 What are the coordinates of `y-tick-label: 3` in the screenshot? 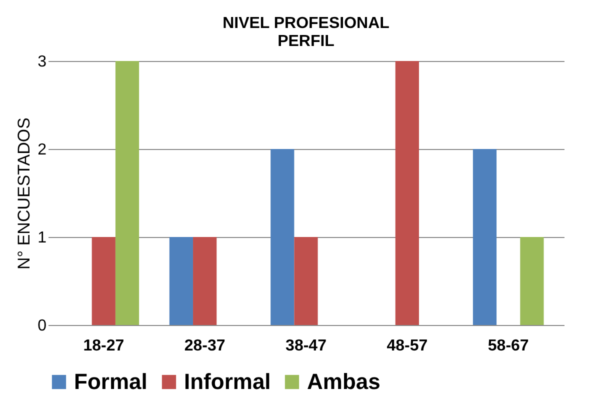 It's located at (42, 62).